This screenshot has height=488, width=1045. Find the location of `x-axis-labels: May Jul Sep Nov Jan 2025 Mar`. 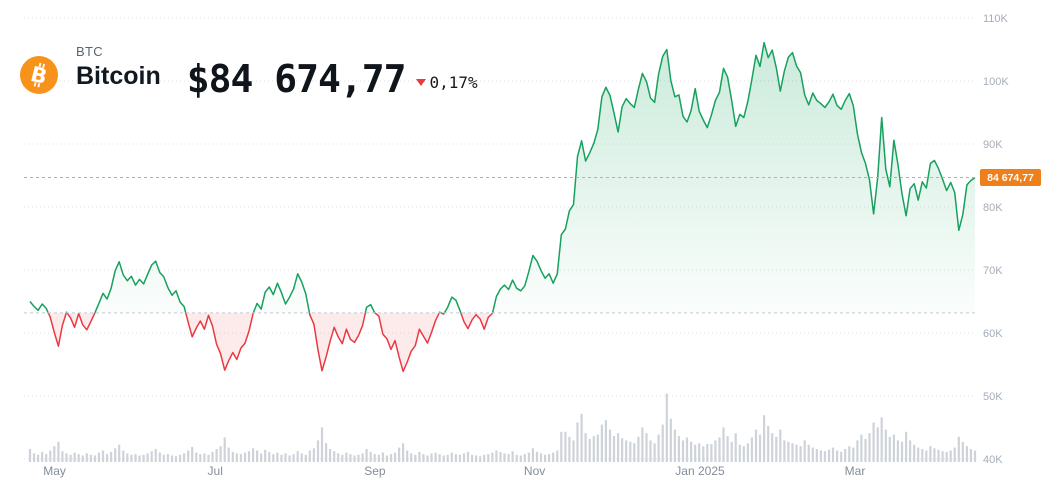

x-axis-labels: May Jul Sep Nov Jan 2025 Mar is located at coordinates (454, 471).